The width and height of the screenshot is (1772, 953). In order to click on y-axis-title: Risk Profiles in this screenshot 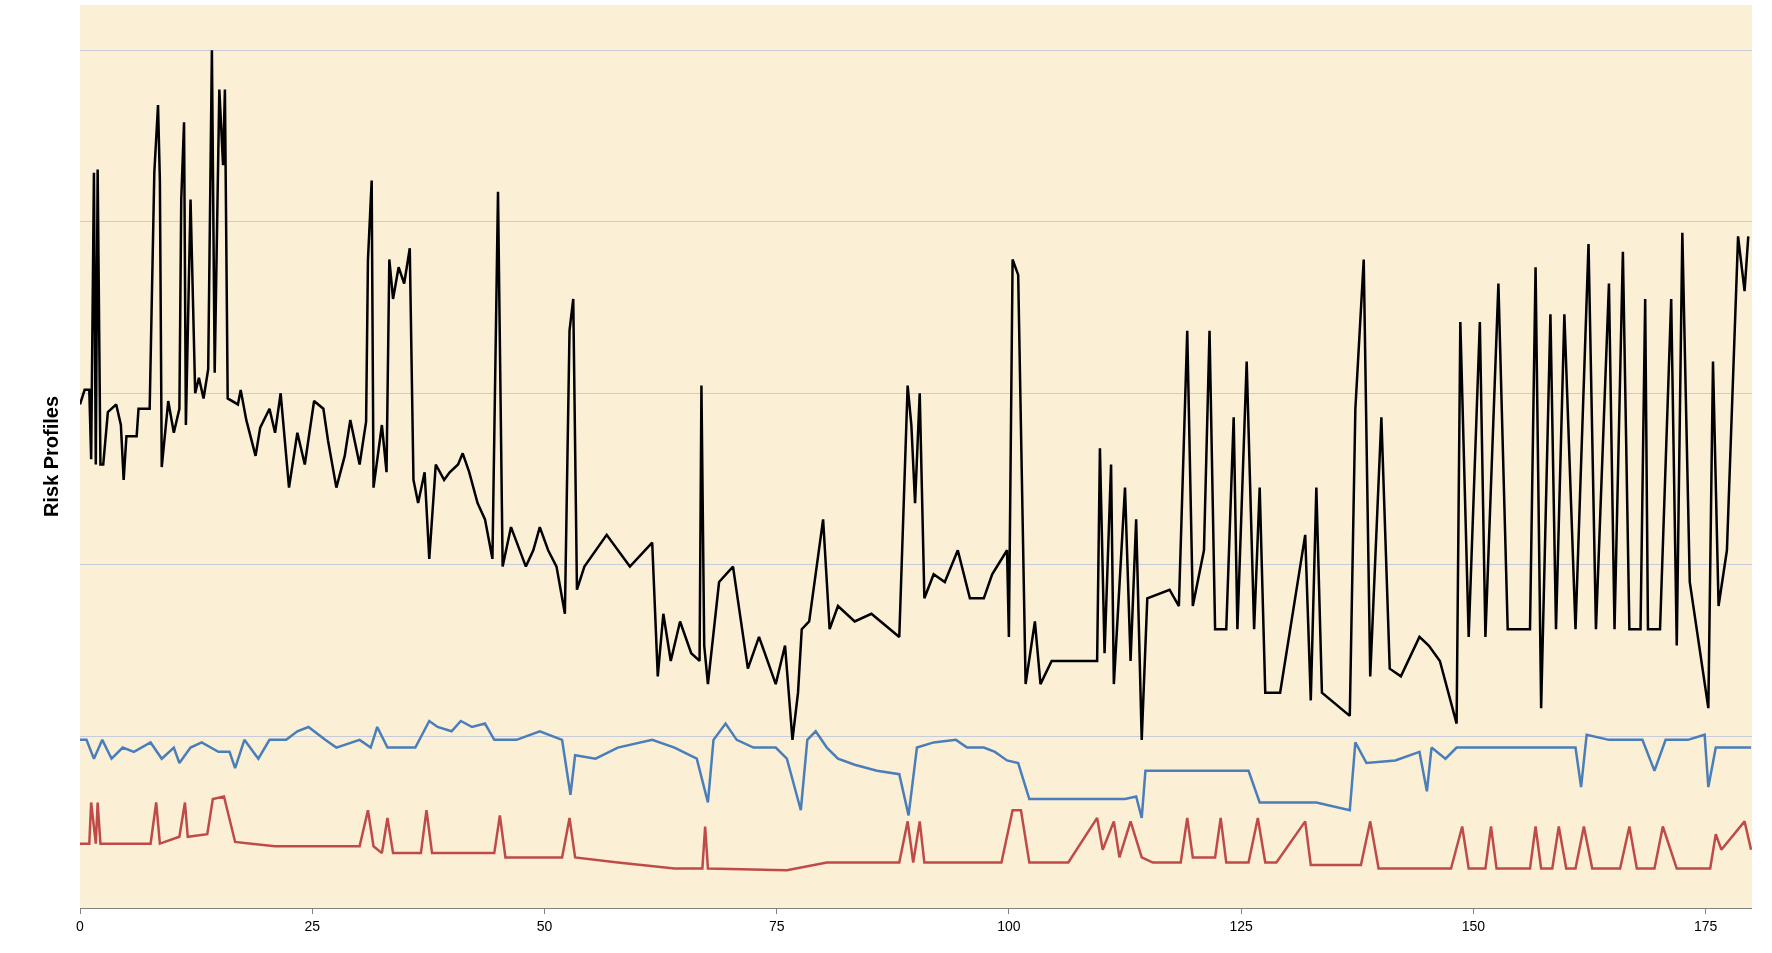, I will do `click(50, 456)`.